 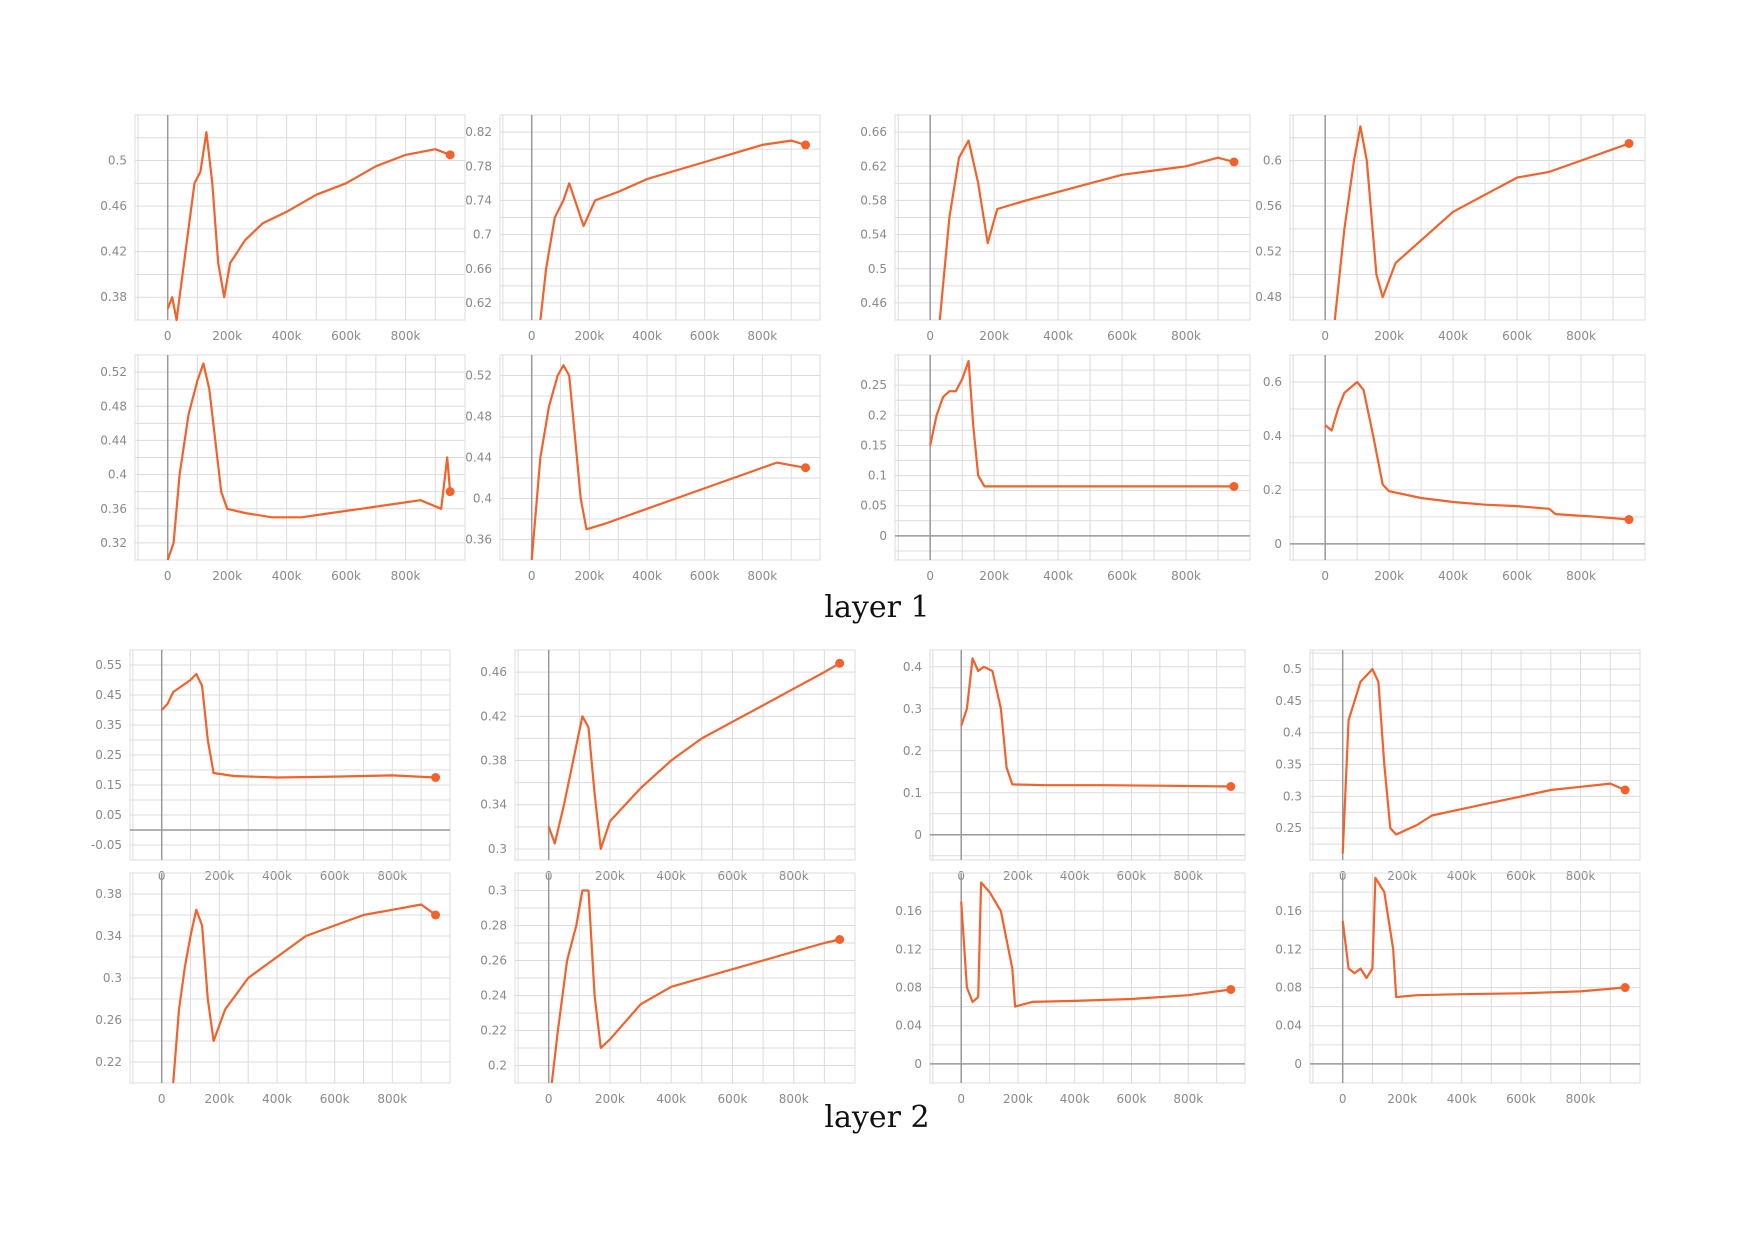 I want to click on chart-panel-layer2-r2c3: 0 0.04 0.08 0.12 0.16 0 200k 400k 600k 800k, so click(x=1070, y=992).